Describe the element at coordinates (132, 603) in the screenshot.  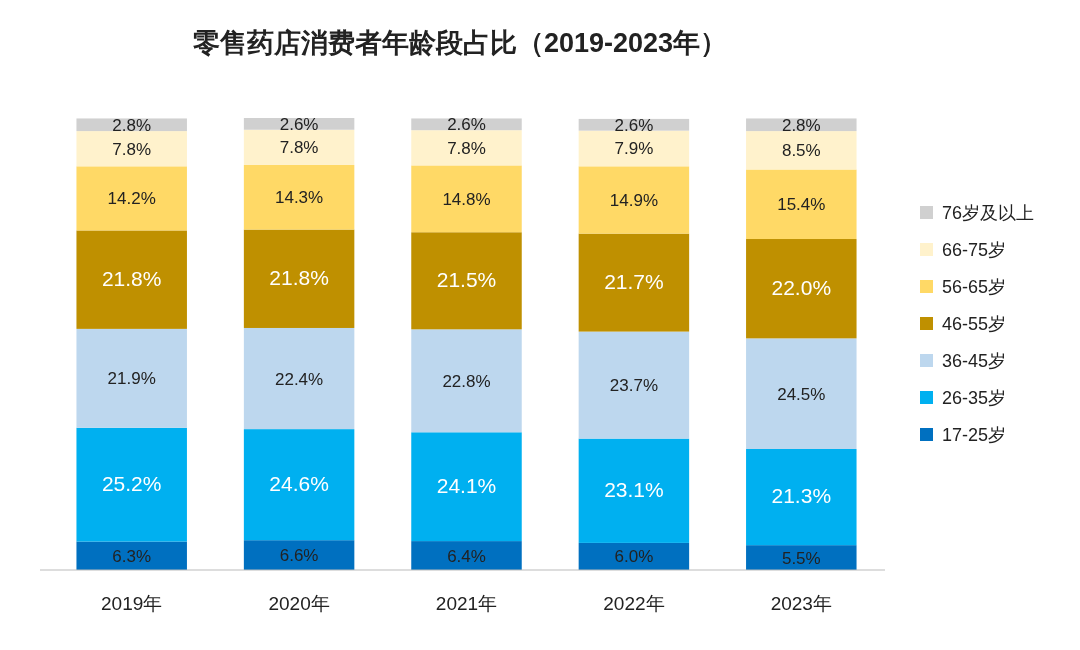
I see `x-tick-label: 2019年` at that location.